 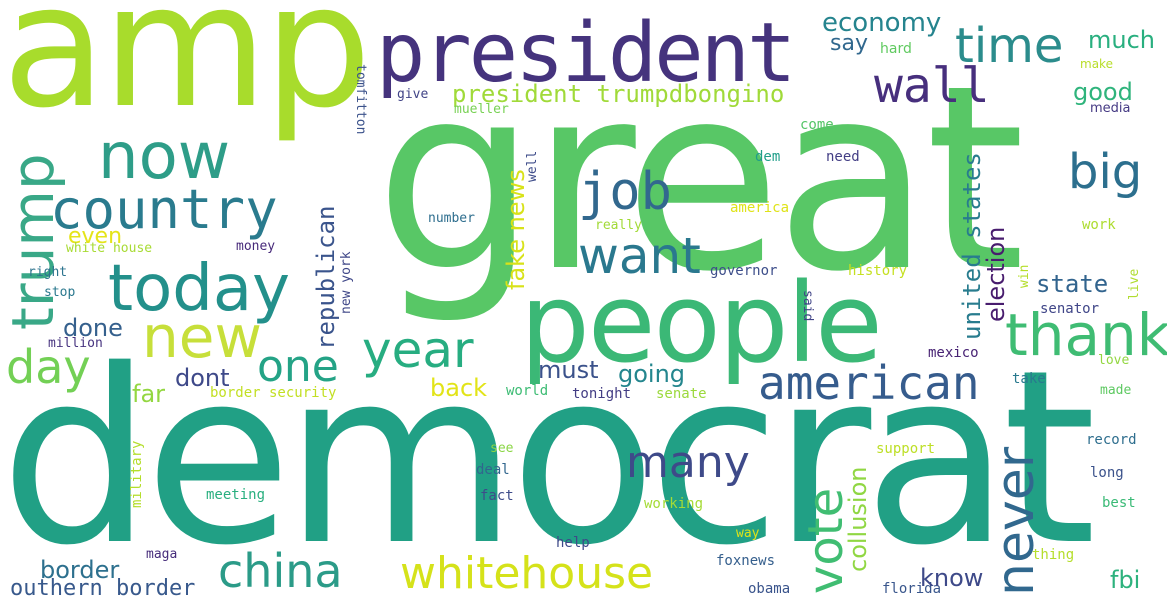 What do you see at coordinates (953, 353) in the screenshot?
I see `word-mexico: mexico` at bounding box center [953, 353].